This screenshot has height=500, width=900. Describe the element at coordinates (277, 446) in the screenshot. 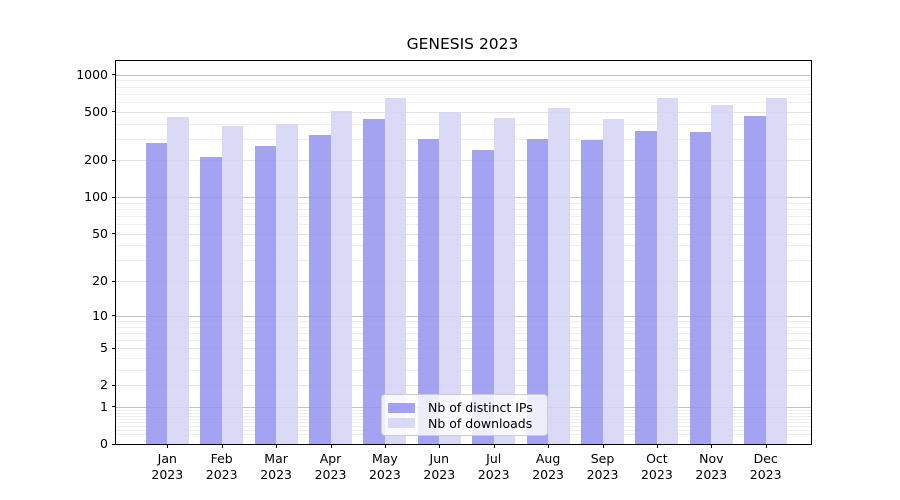

I see `x-axis-tick-mar` at that location.